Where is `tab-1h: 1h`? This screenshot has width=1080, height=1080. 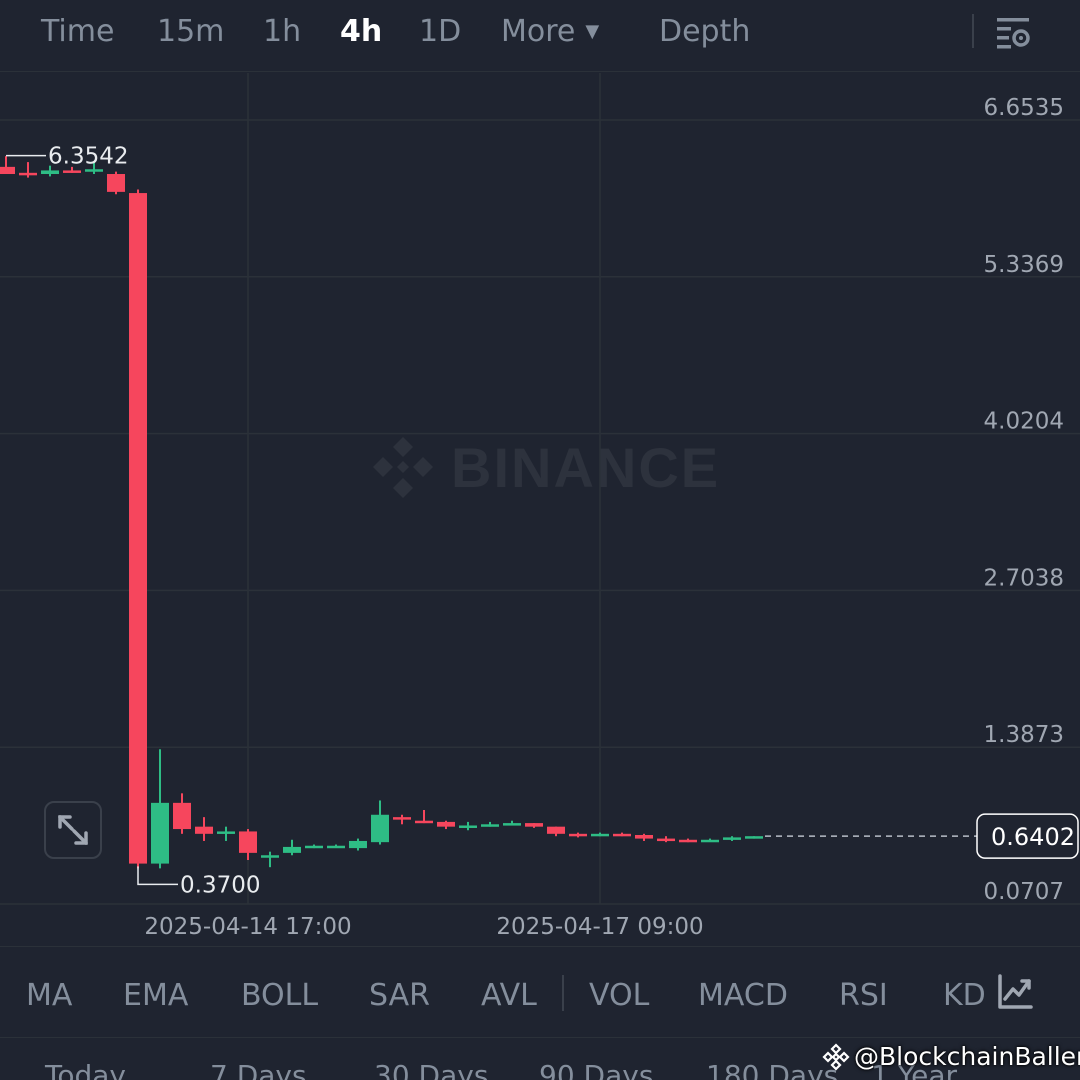
tab-1h: 1h is located at coordinates (282, 31).